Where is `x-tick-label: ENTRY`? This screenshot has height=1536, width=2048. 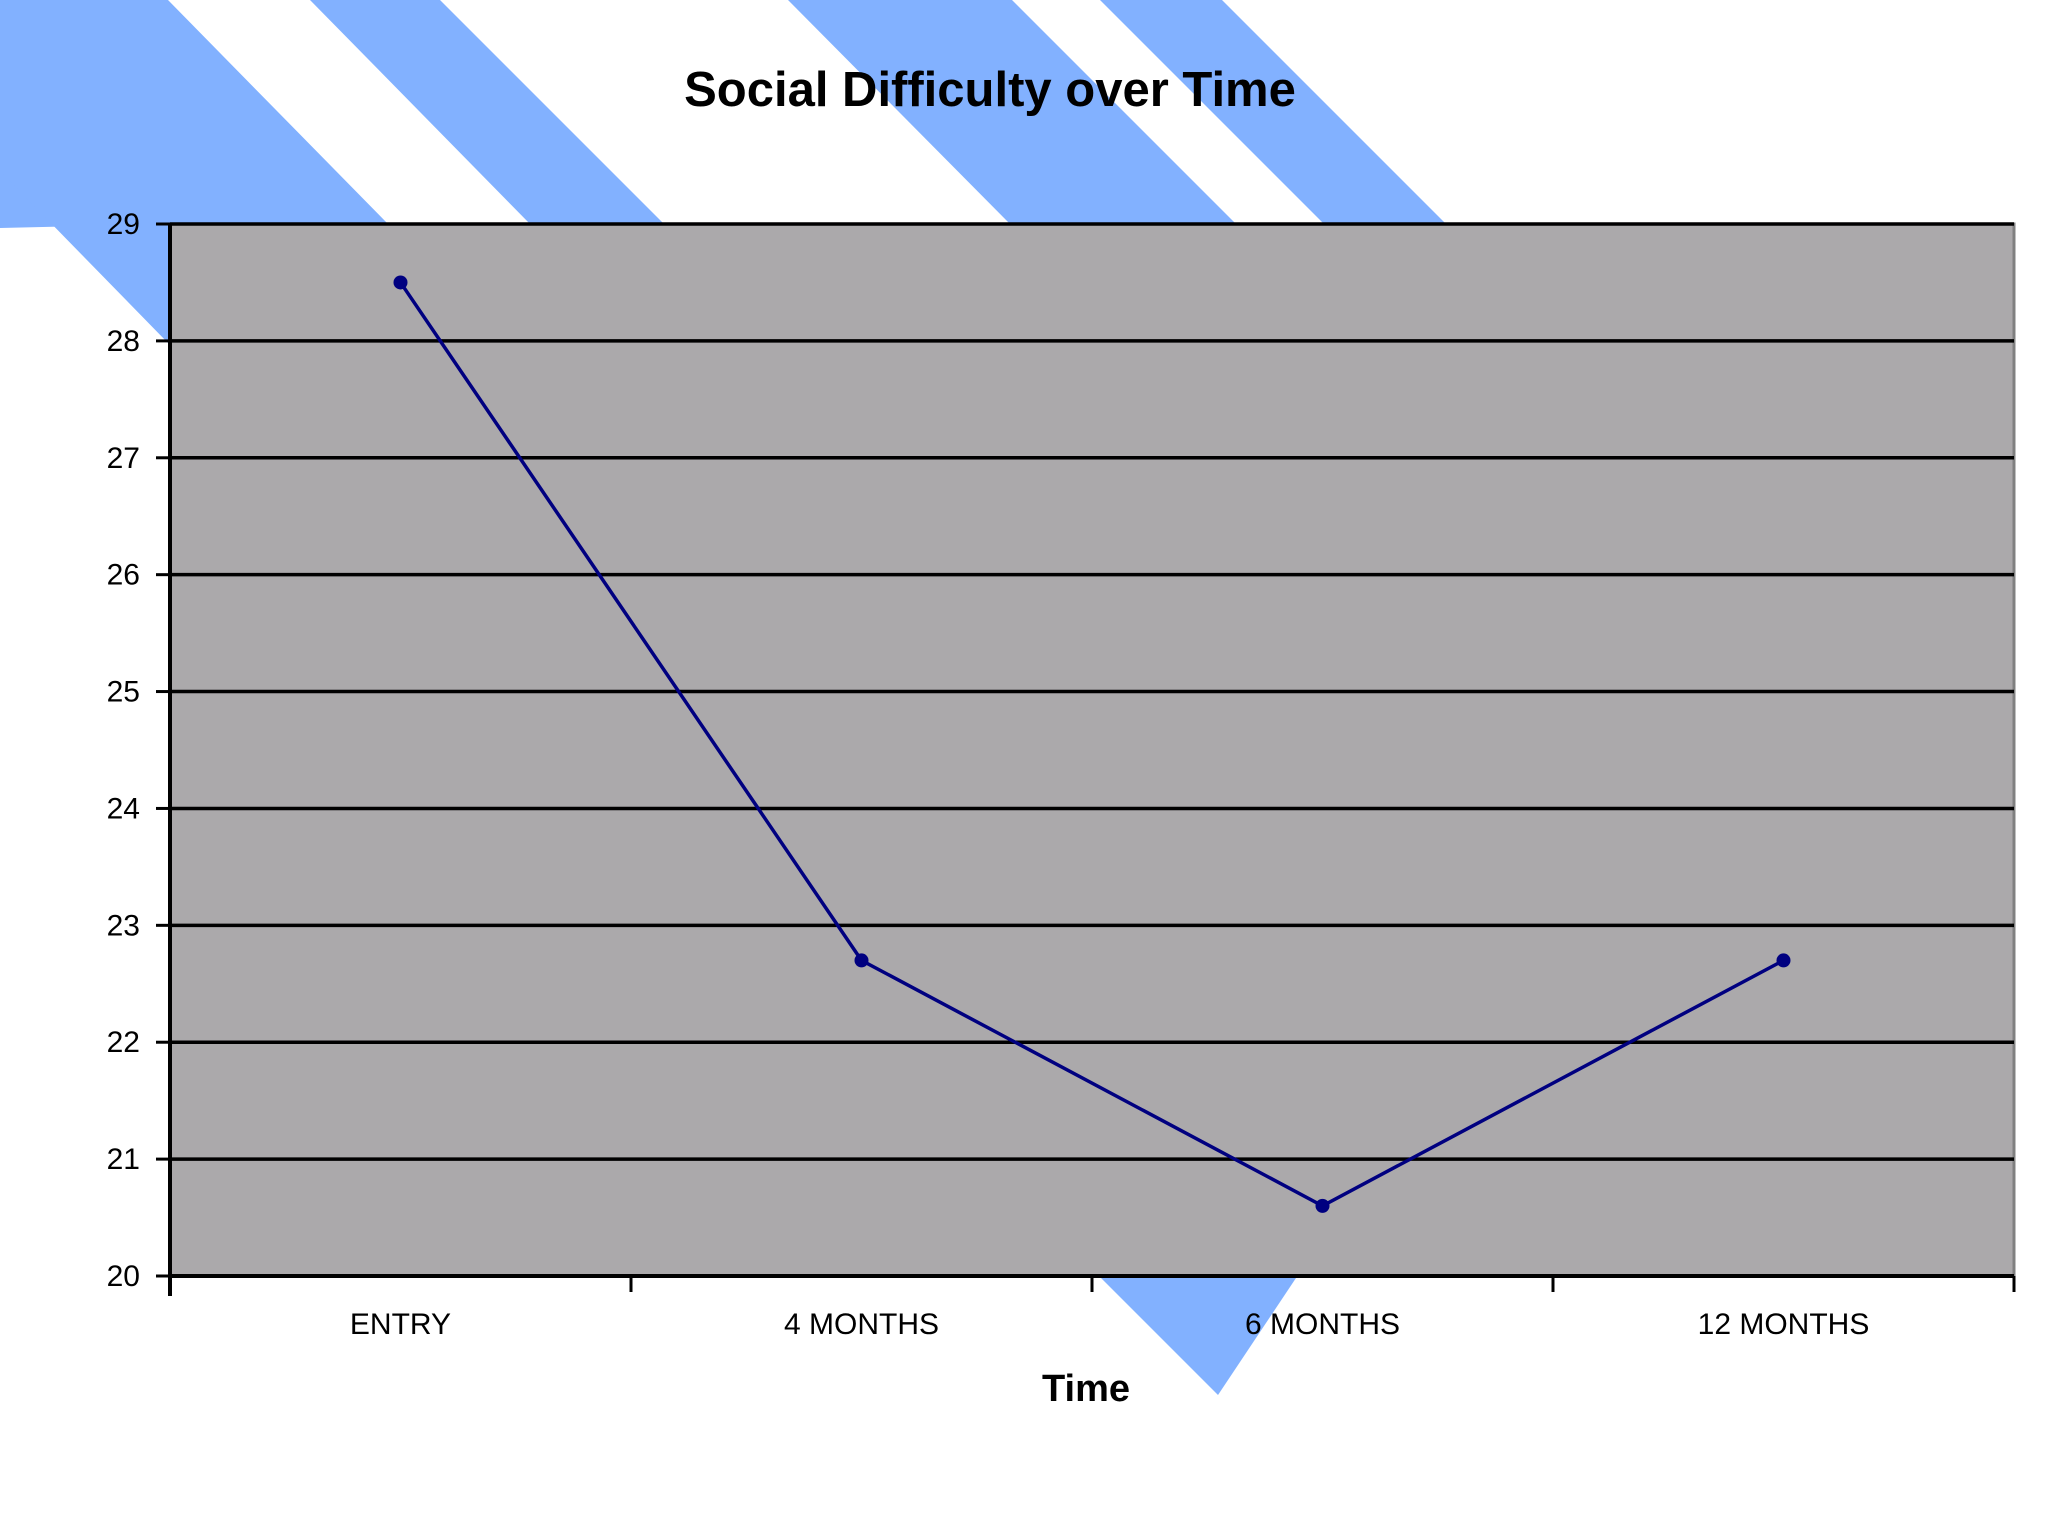 x-tick-label: ENTRY is located at coordinates (400, 1324).